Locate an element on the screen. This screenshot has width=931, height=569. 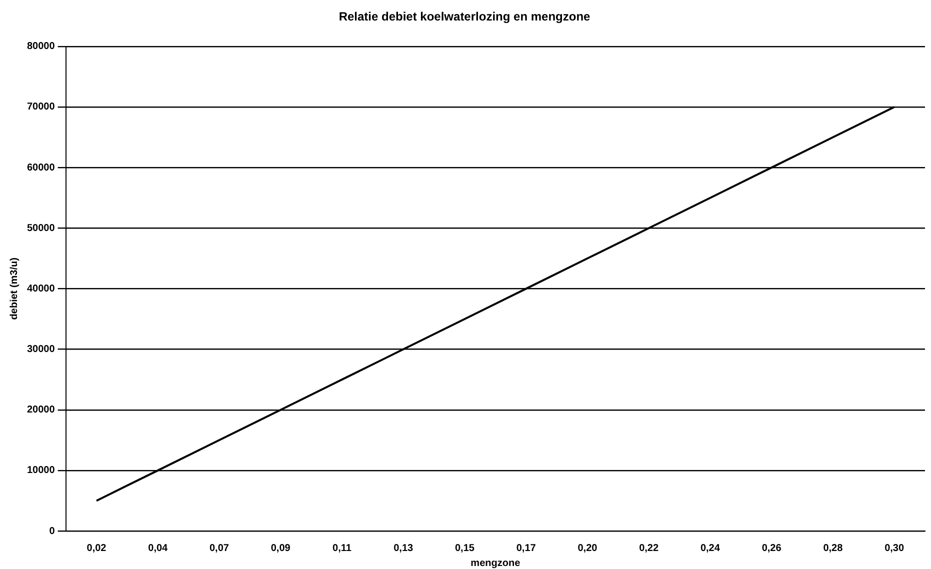
x-tick-label: 0,22 is located at coordinates (649, 548).